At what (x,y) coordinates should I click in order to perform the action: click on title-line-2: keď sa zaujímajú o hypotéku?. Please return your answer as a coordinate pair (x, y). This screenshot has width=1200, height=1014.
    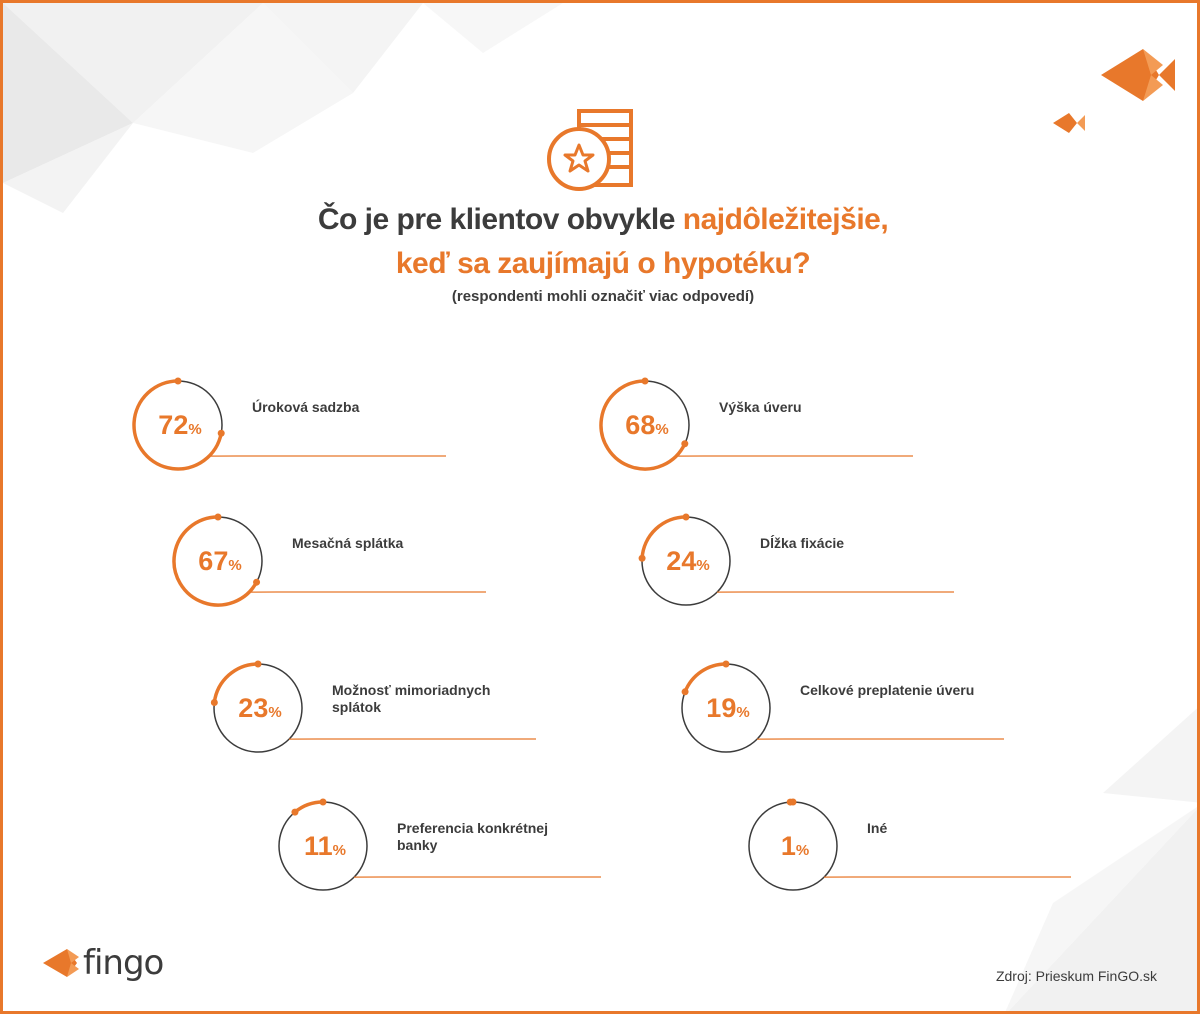
    Looking at the image, I should click on (600, 264).